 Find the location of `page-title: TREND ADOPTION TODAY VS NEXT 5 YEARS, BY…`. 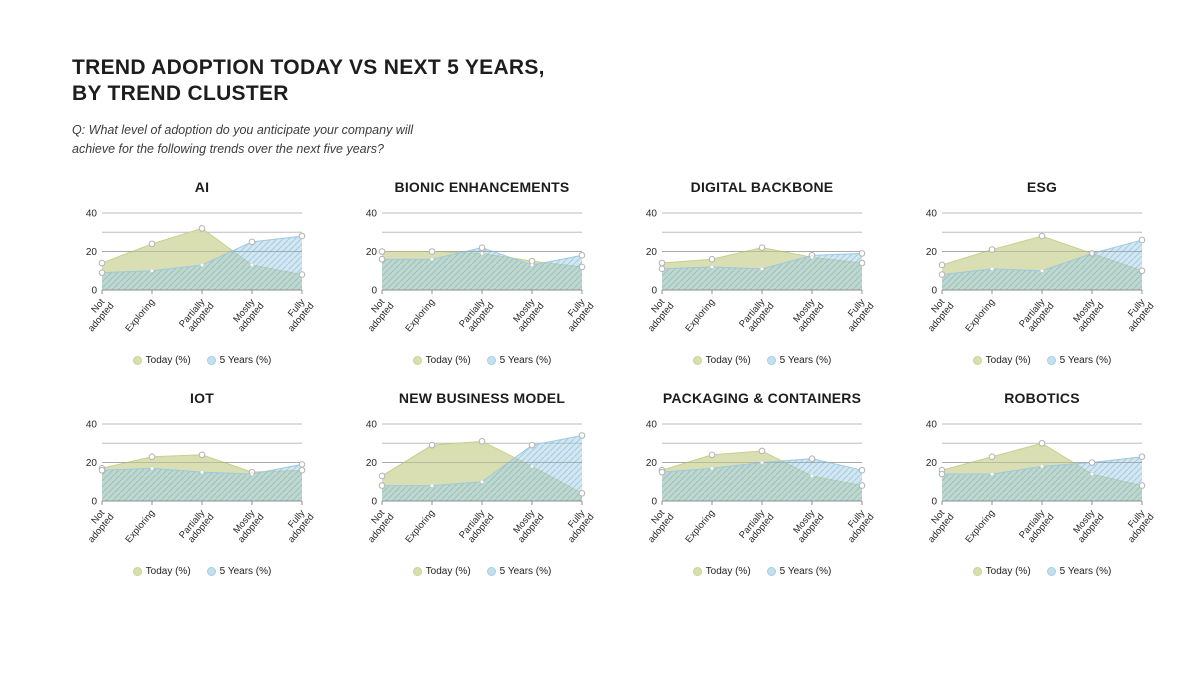

page-title: TREND ADOPTION TODAY VS NEXT 5 YEARS, BY… is located at coordinates (308, 80).